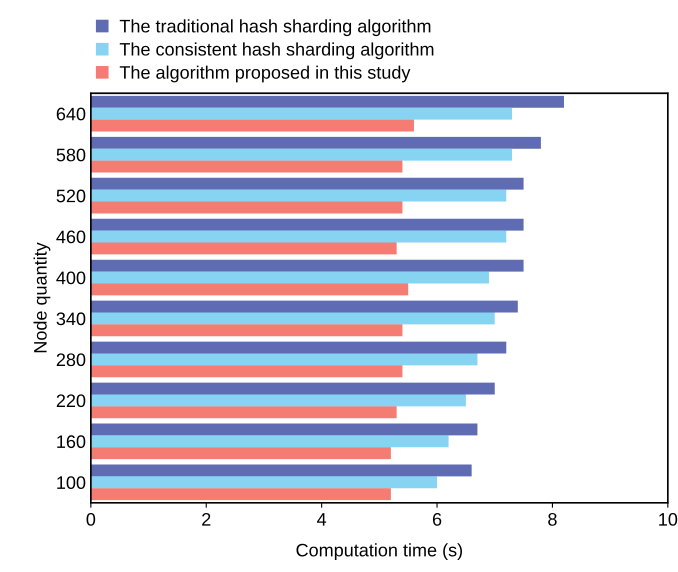  Describe the element at coordinates (437, 519) in the screenshot. I see `x-tick-label: 6` at that location.